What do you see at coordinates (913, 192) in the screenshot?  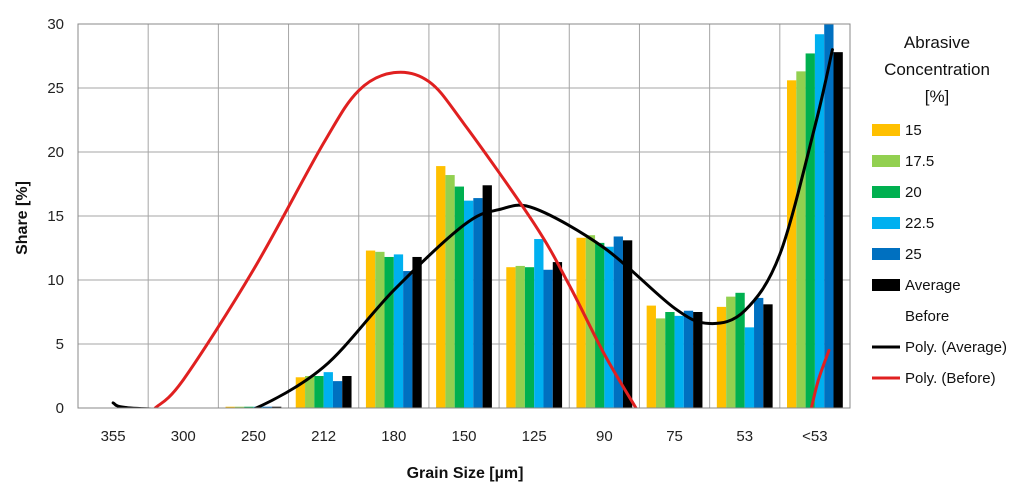 I see `legend-label: 20` at bounding box center [913, 192].